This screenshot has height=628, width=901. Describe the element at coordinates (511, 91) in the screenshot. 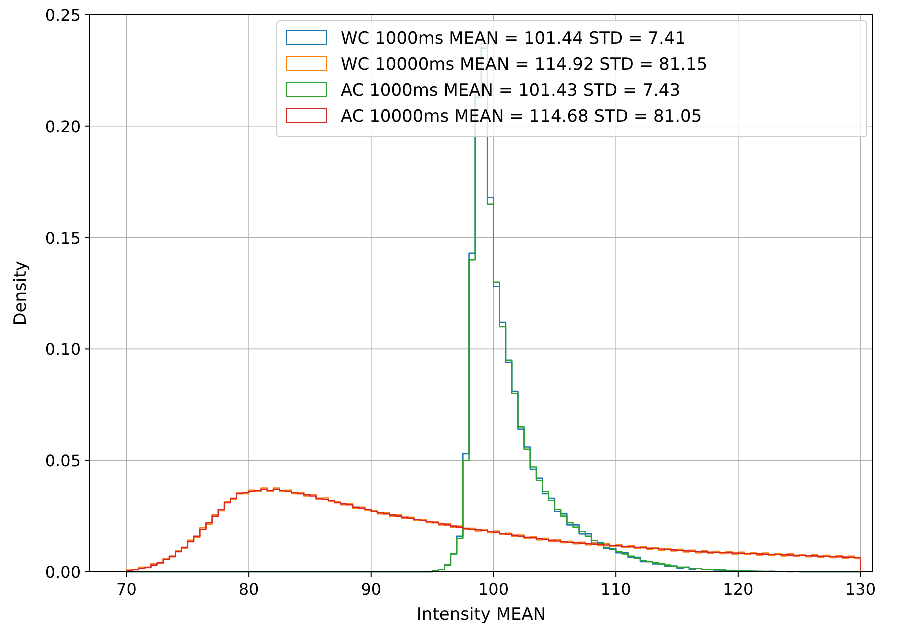

I see `legend-label: AC 1000ms MEAN = 101.43 STD = 7.43` at that location.